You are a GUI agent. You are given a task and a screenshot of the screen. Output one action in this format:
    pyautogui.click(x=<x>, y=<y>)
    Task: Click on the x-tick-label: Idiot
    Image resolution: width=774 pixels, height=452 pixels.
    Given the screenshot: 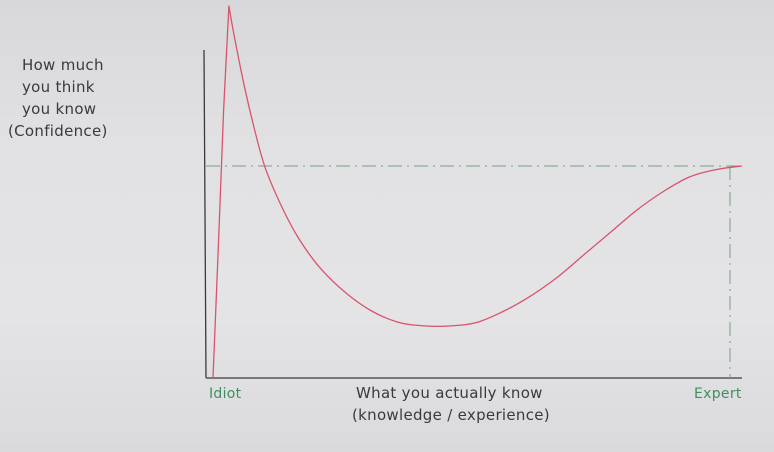 What is the action you would take?
    pyautogui.click(x=225, y=394)
    